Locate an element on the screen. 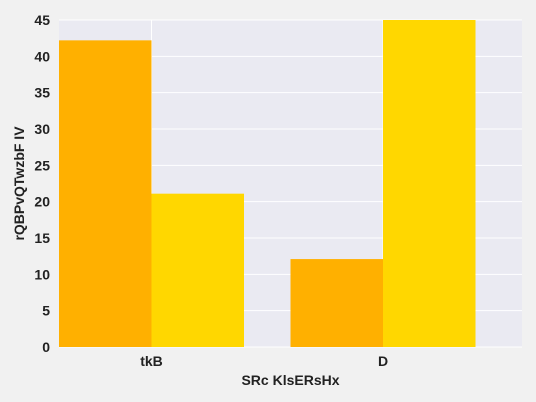  y-axis-label: rQBPvQTwzbF IV is located at coordinates (19, 183).